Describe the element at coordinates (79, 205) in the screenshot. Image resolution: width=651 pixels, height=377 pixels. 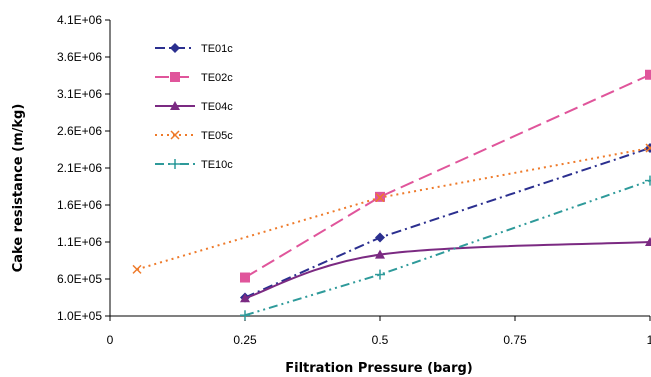
I see `y-tick-label: 1.6E+06` at that location.